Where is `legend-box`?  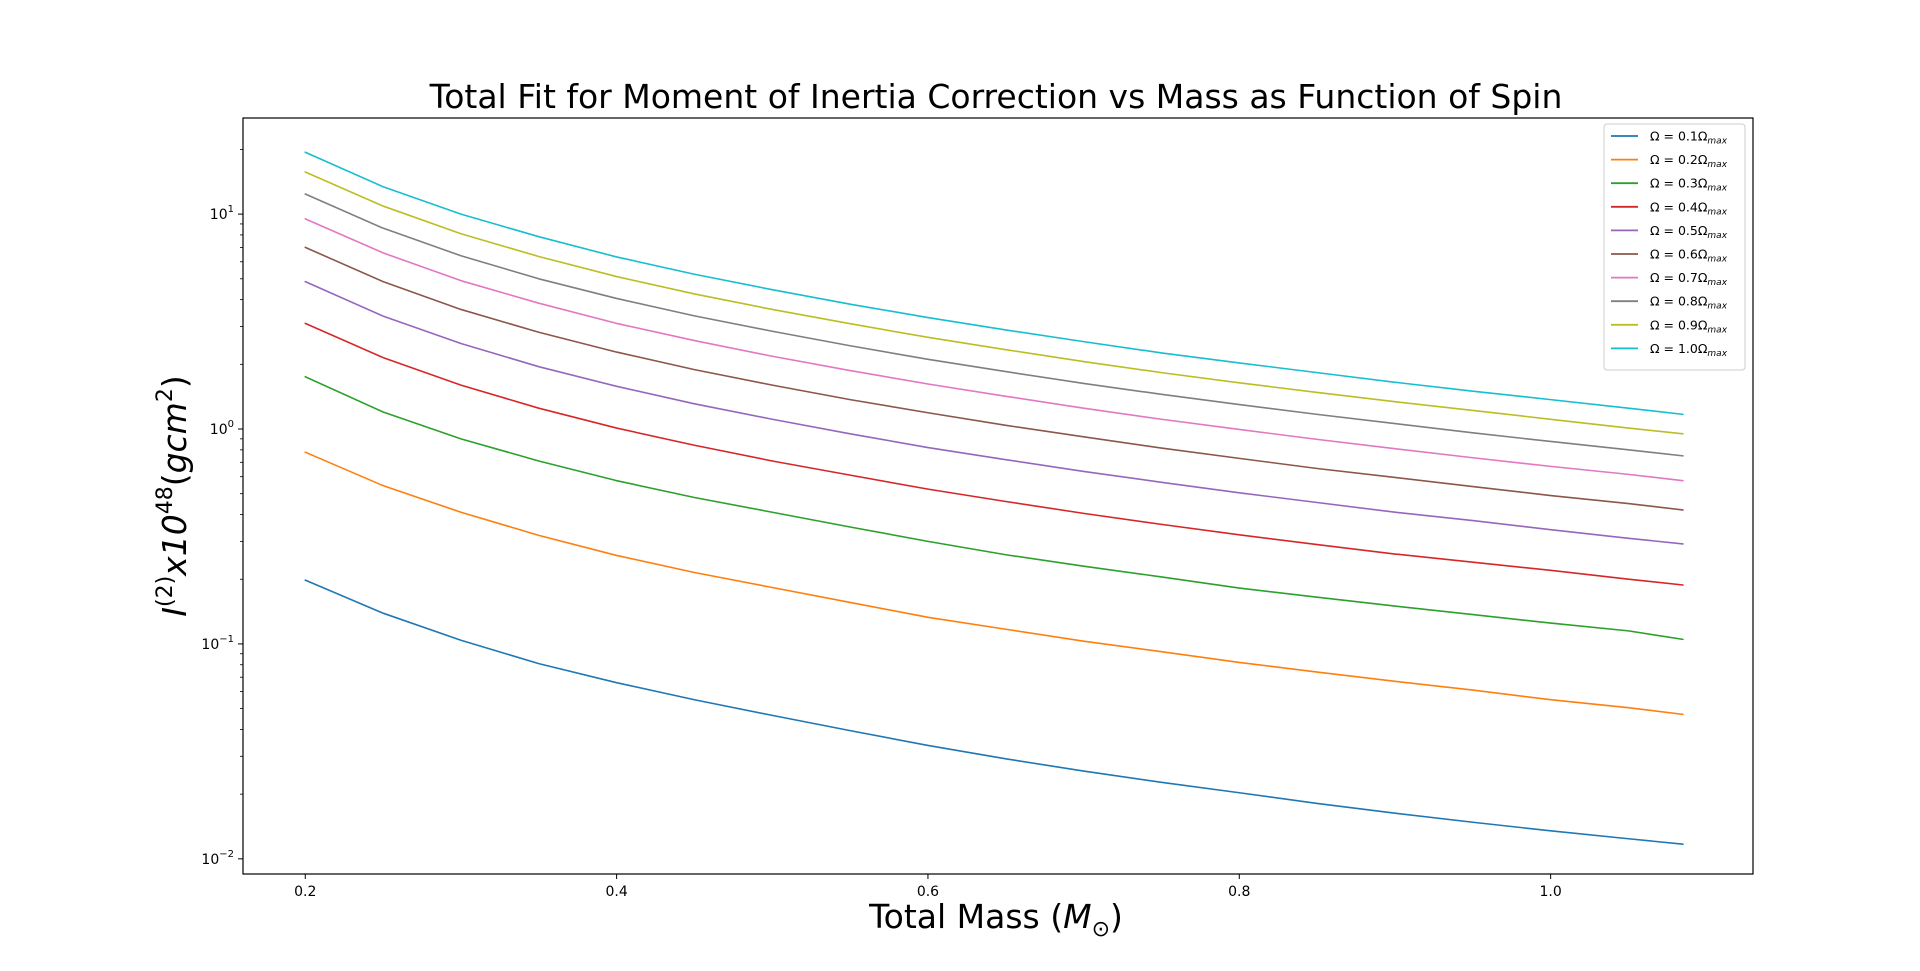 legend-box is located at coordinates (1674, 247).